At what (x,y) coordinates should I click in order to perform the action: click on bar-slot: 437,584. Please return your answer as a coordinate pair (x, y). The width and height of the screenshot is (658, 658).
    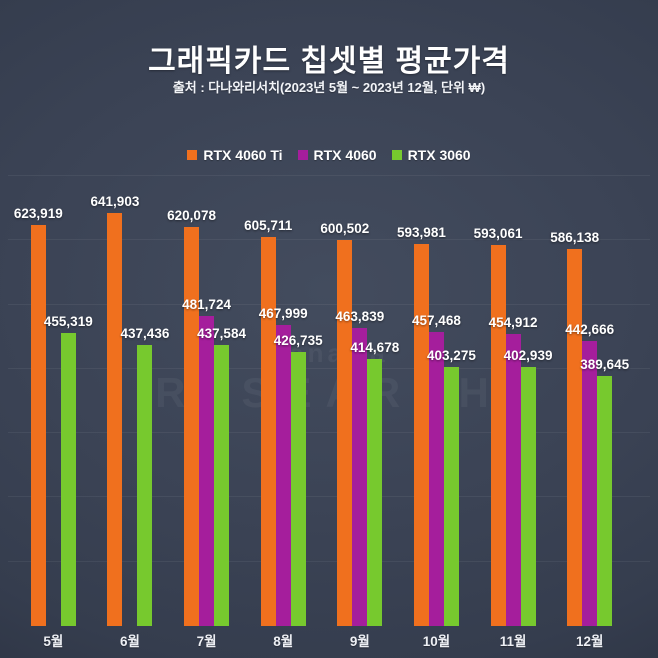
    Looking at the image, I should click on (221, 401).